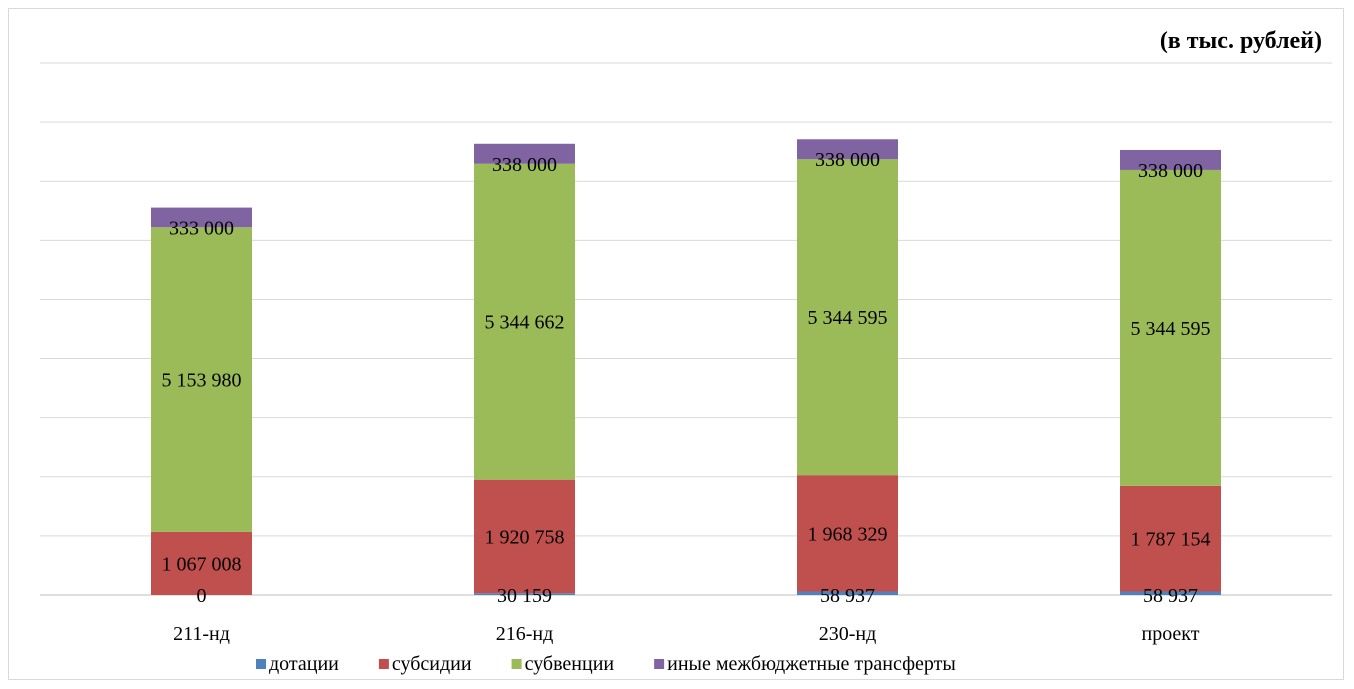 This screenshot has width=1354, height=689. I want to click on data-label: 1 067 008, so click(202, 564).